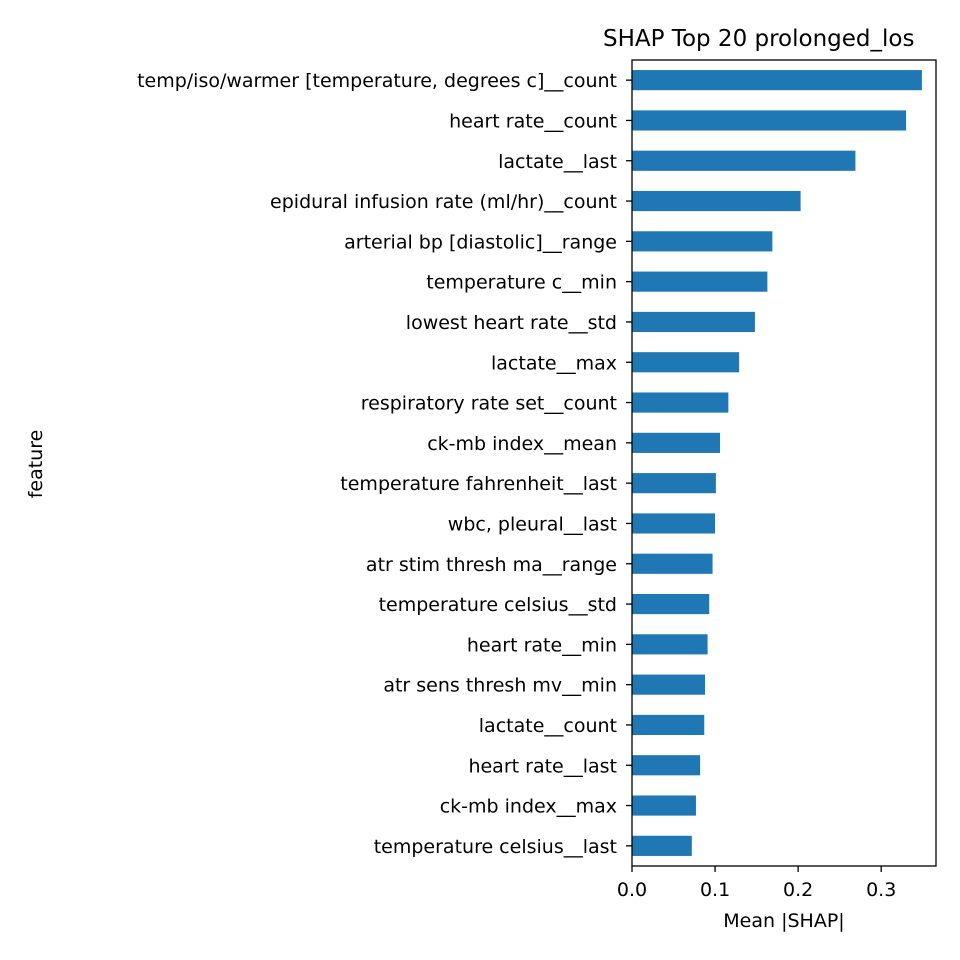  Describe the element at coordinates (548, 726) in the screenshot. I see `y-tick-label: lactate__count` at that location.